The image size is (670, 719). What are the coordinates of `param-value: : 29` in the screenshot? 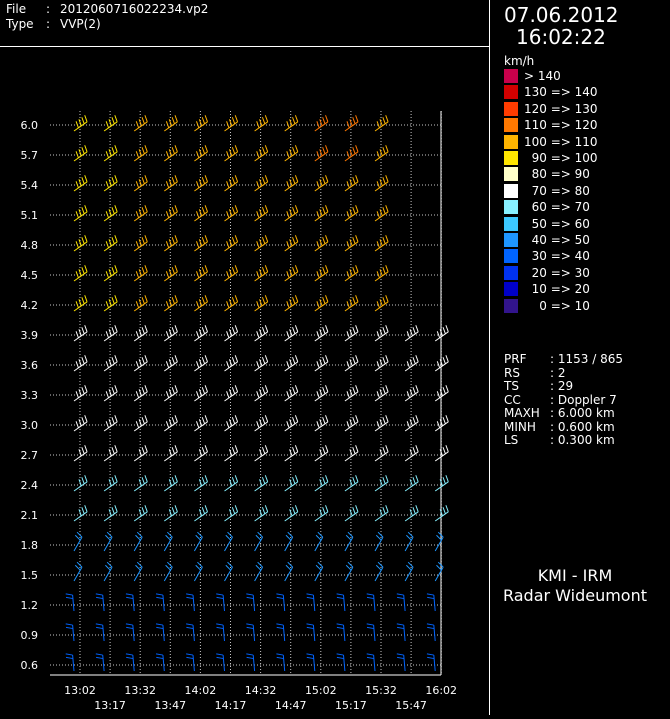 It's located at (562, 386).